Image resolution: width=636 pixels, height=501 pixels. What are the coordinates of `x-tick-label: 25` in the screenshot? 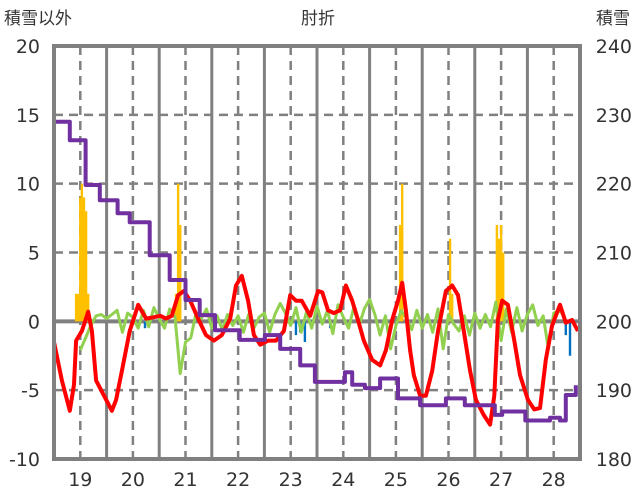 It's located at (396, 480).